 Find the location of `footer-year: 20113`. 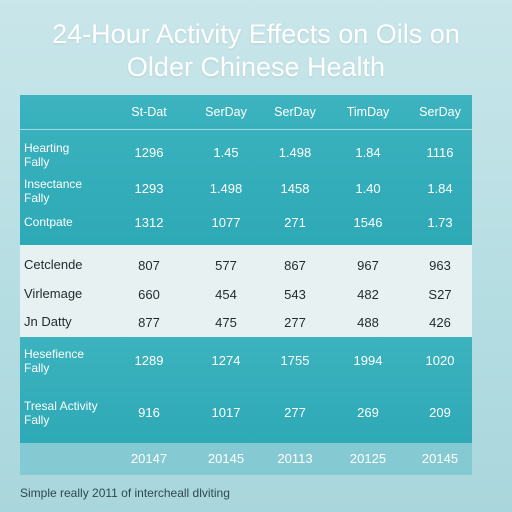

footer-year: 20113 is located at coordinates (295, 458).